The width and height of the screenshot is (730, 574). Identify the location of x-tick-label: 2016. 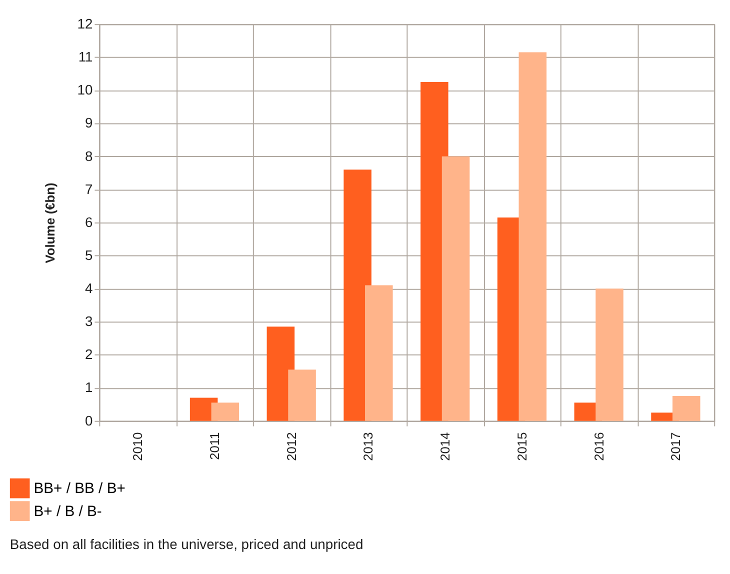
(598, 446).